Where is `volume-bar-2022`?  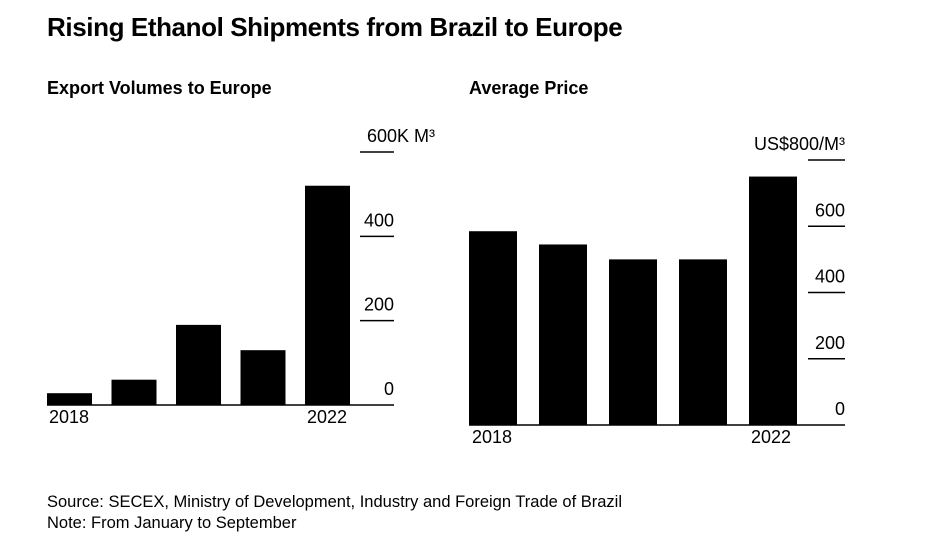 volume-bar-2022 is located at coordinates (327, 295).